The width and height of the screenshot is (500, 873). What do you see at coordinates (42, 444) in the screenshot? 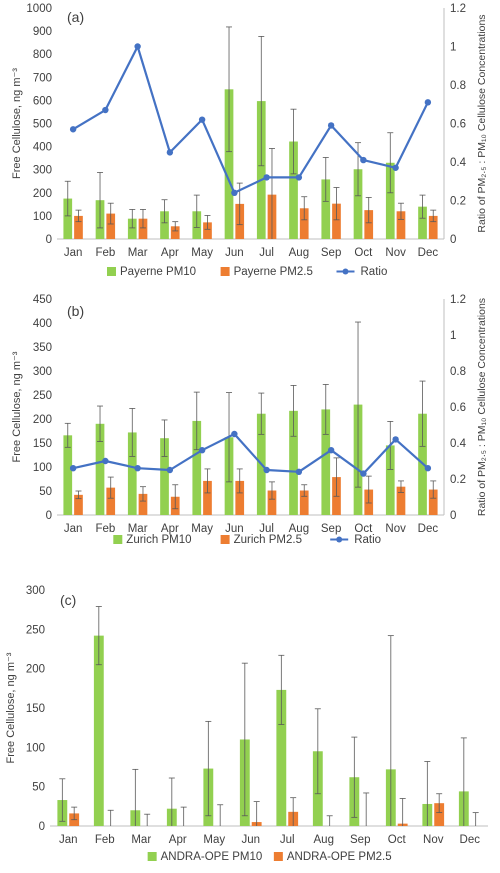
I see `y-tick-label: 150` at bounding box center [42, 444].